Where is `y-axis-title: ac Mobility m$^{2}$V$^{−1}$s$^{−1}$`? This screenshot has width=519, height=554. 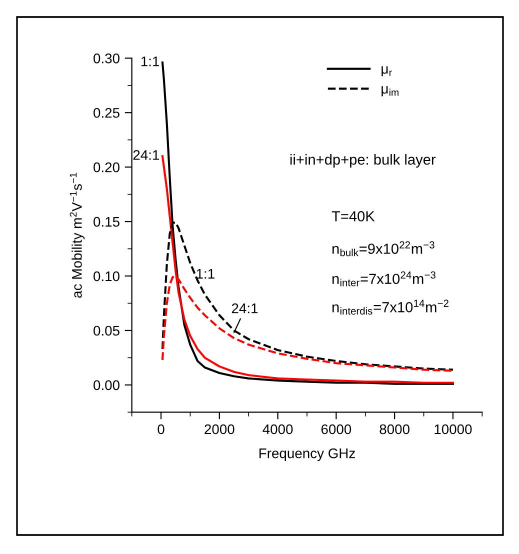 y-axis-title: ac Mobility m$^{2}$V$^{−1}$s$^{−1}$ is located at coordinates (77, 235).